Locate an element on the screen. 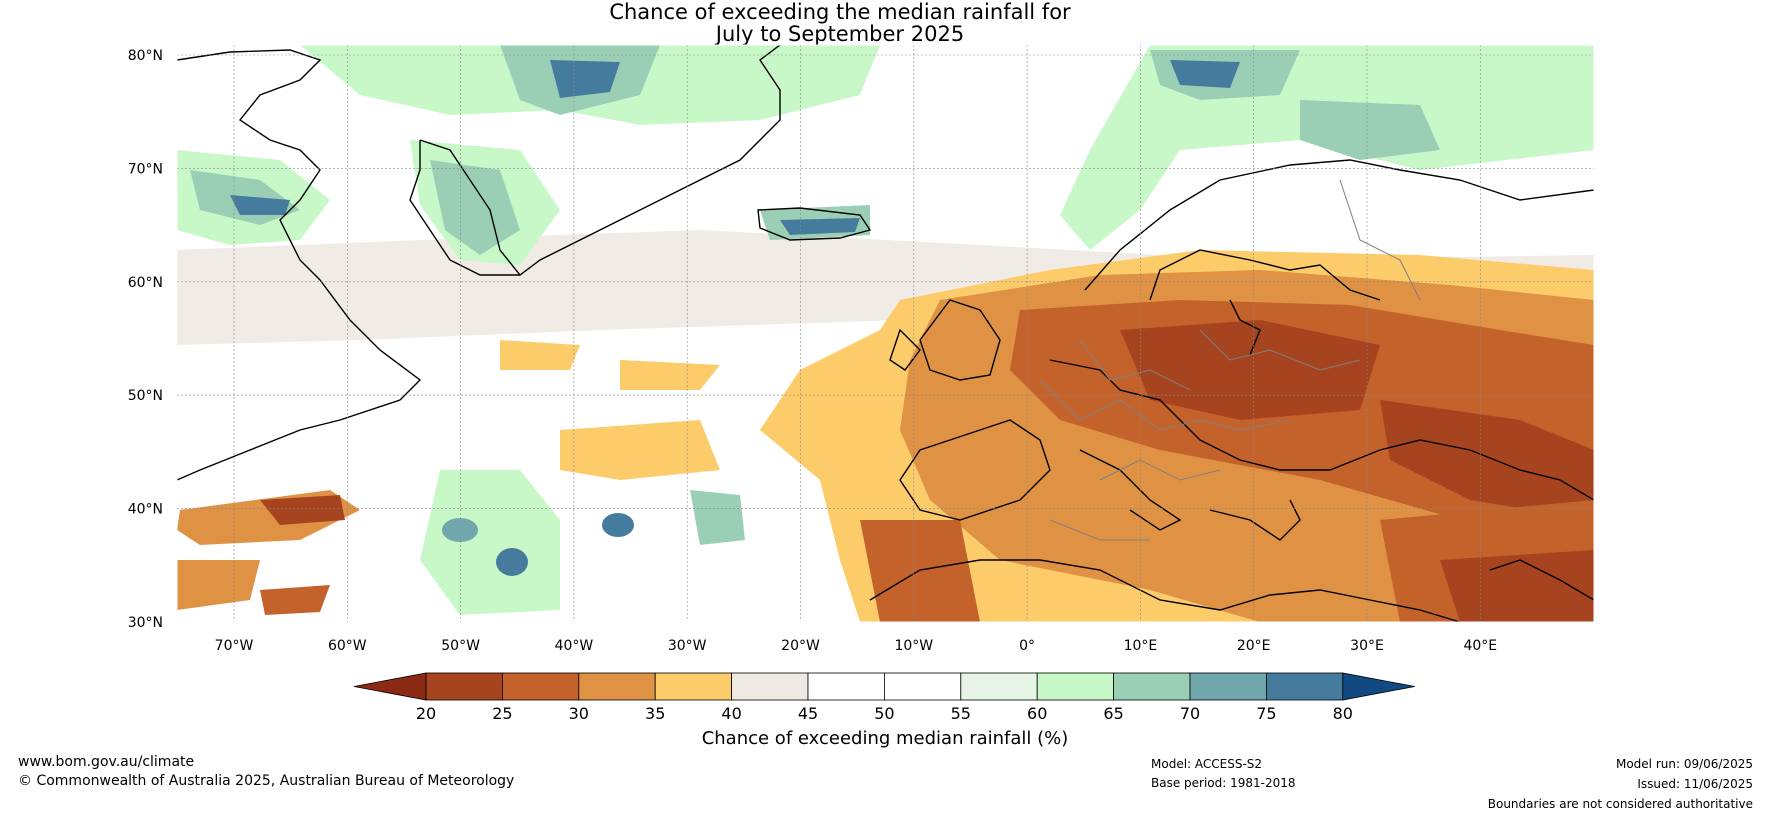  lat-tick-label: 60°N is located at coordinates (145, 283).